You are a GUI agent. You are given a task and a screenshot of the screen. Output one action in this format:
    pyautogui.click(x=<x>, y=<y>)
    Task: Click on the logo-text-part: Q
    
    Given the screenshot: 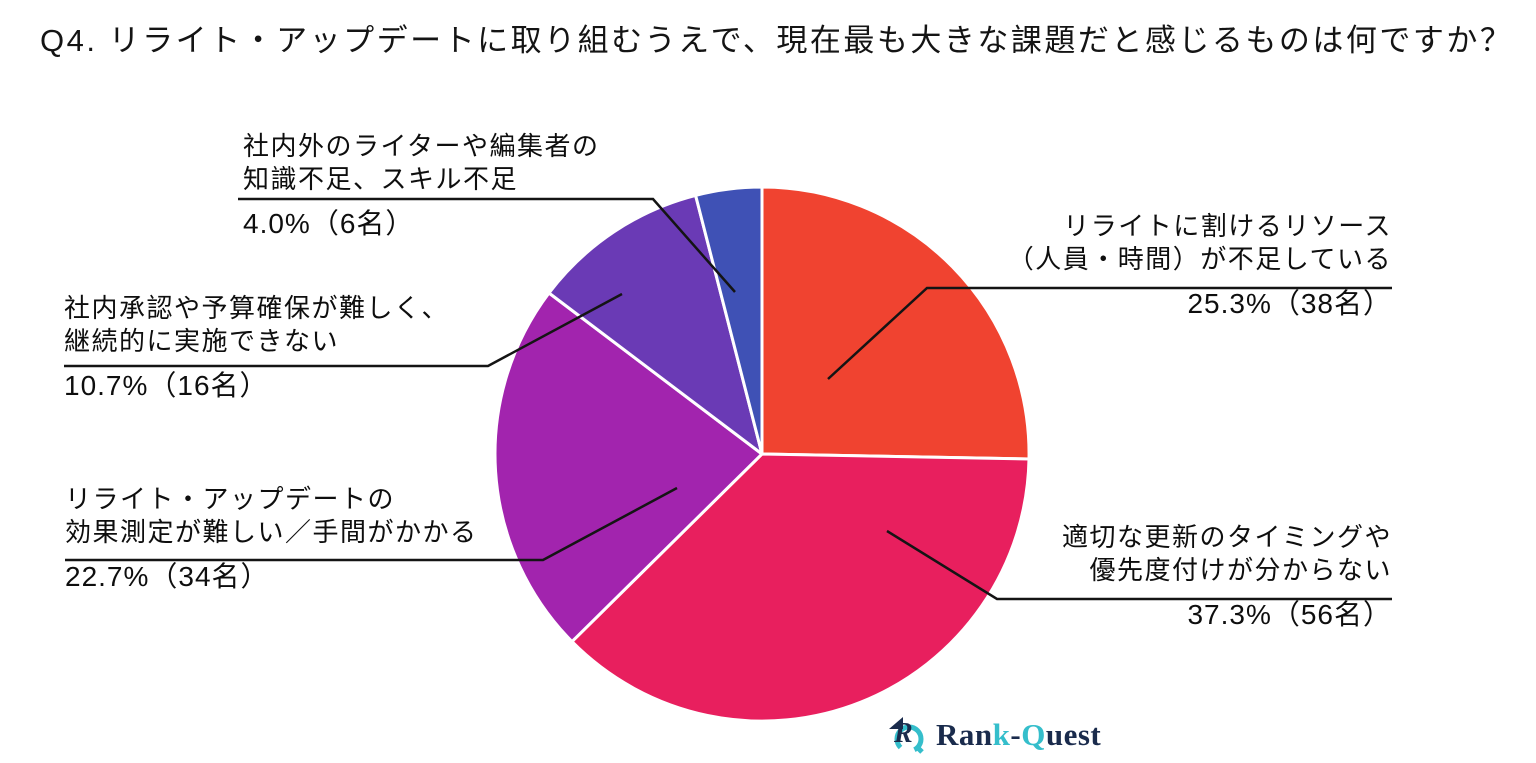 What is the action you would take?
    pyautogui.click(x=1033, y=734)
    